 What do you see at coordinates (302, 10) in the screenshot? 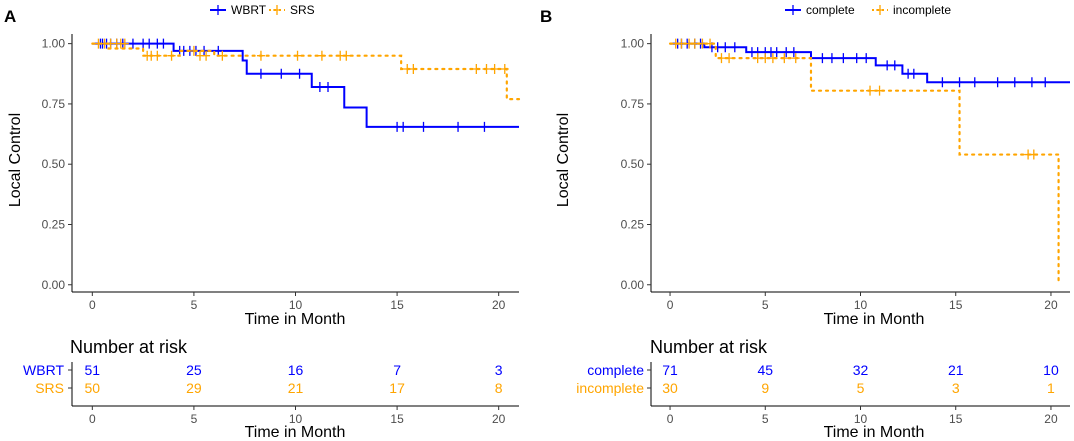
I see `legend-label-srs: SRS` at bounding box center [302, 10].